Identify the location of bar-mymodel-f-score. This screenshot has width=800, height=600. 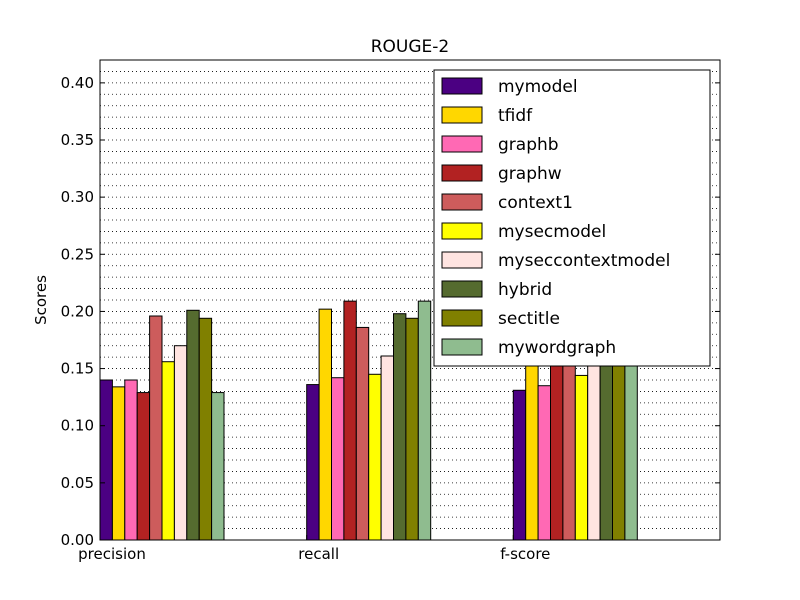
(519, 465).